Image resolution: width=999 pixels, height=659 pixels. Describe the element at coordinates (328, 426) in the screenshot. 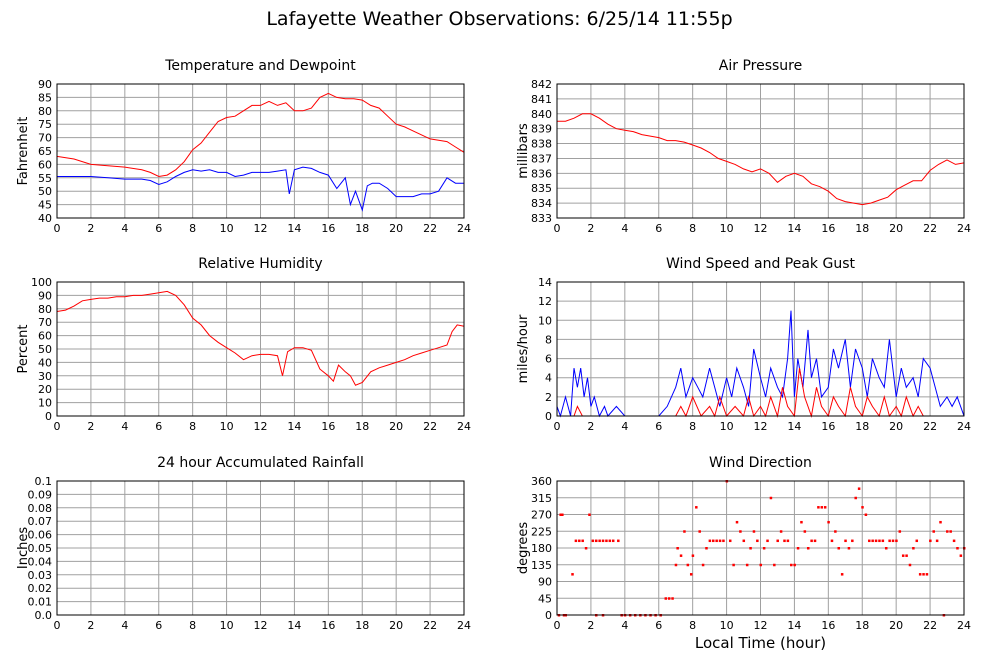

I see `x-tick-label: 16` at that location.